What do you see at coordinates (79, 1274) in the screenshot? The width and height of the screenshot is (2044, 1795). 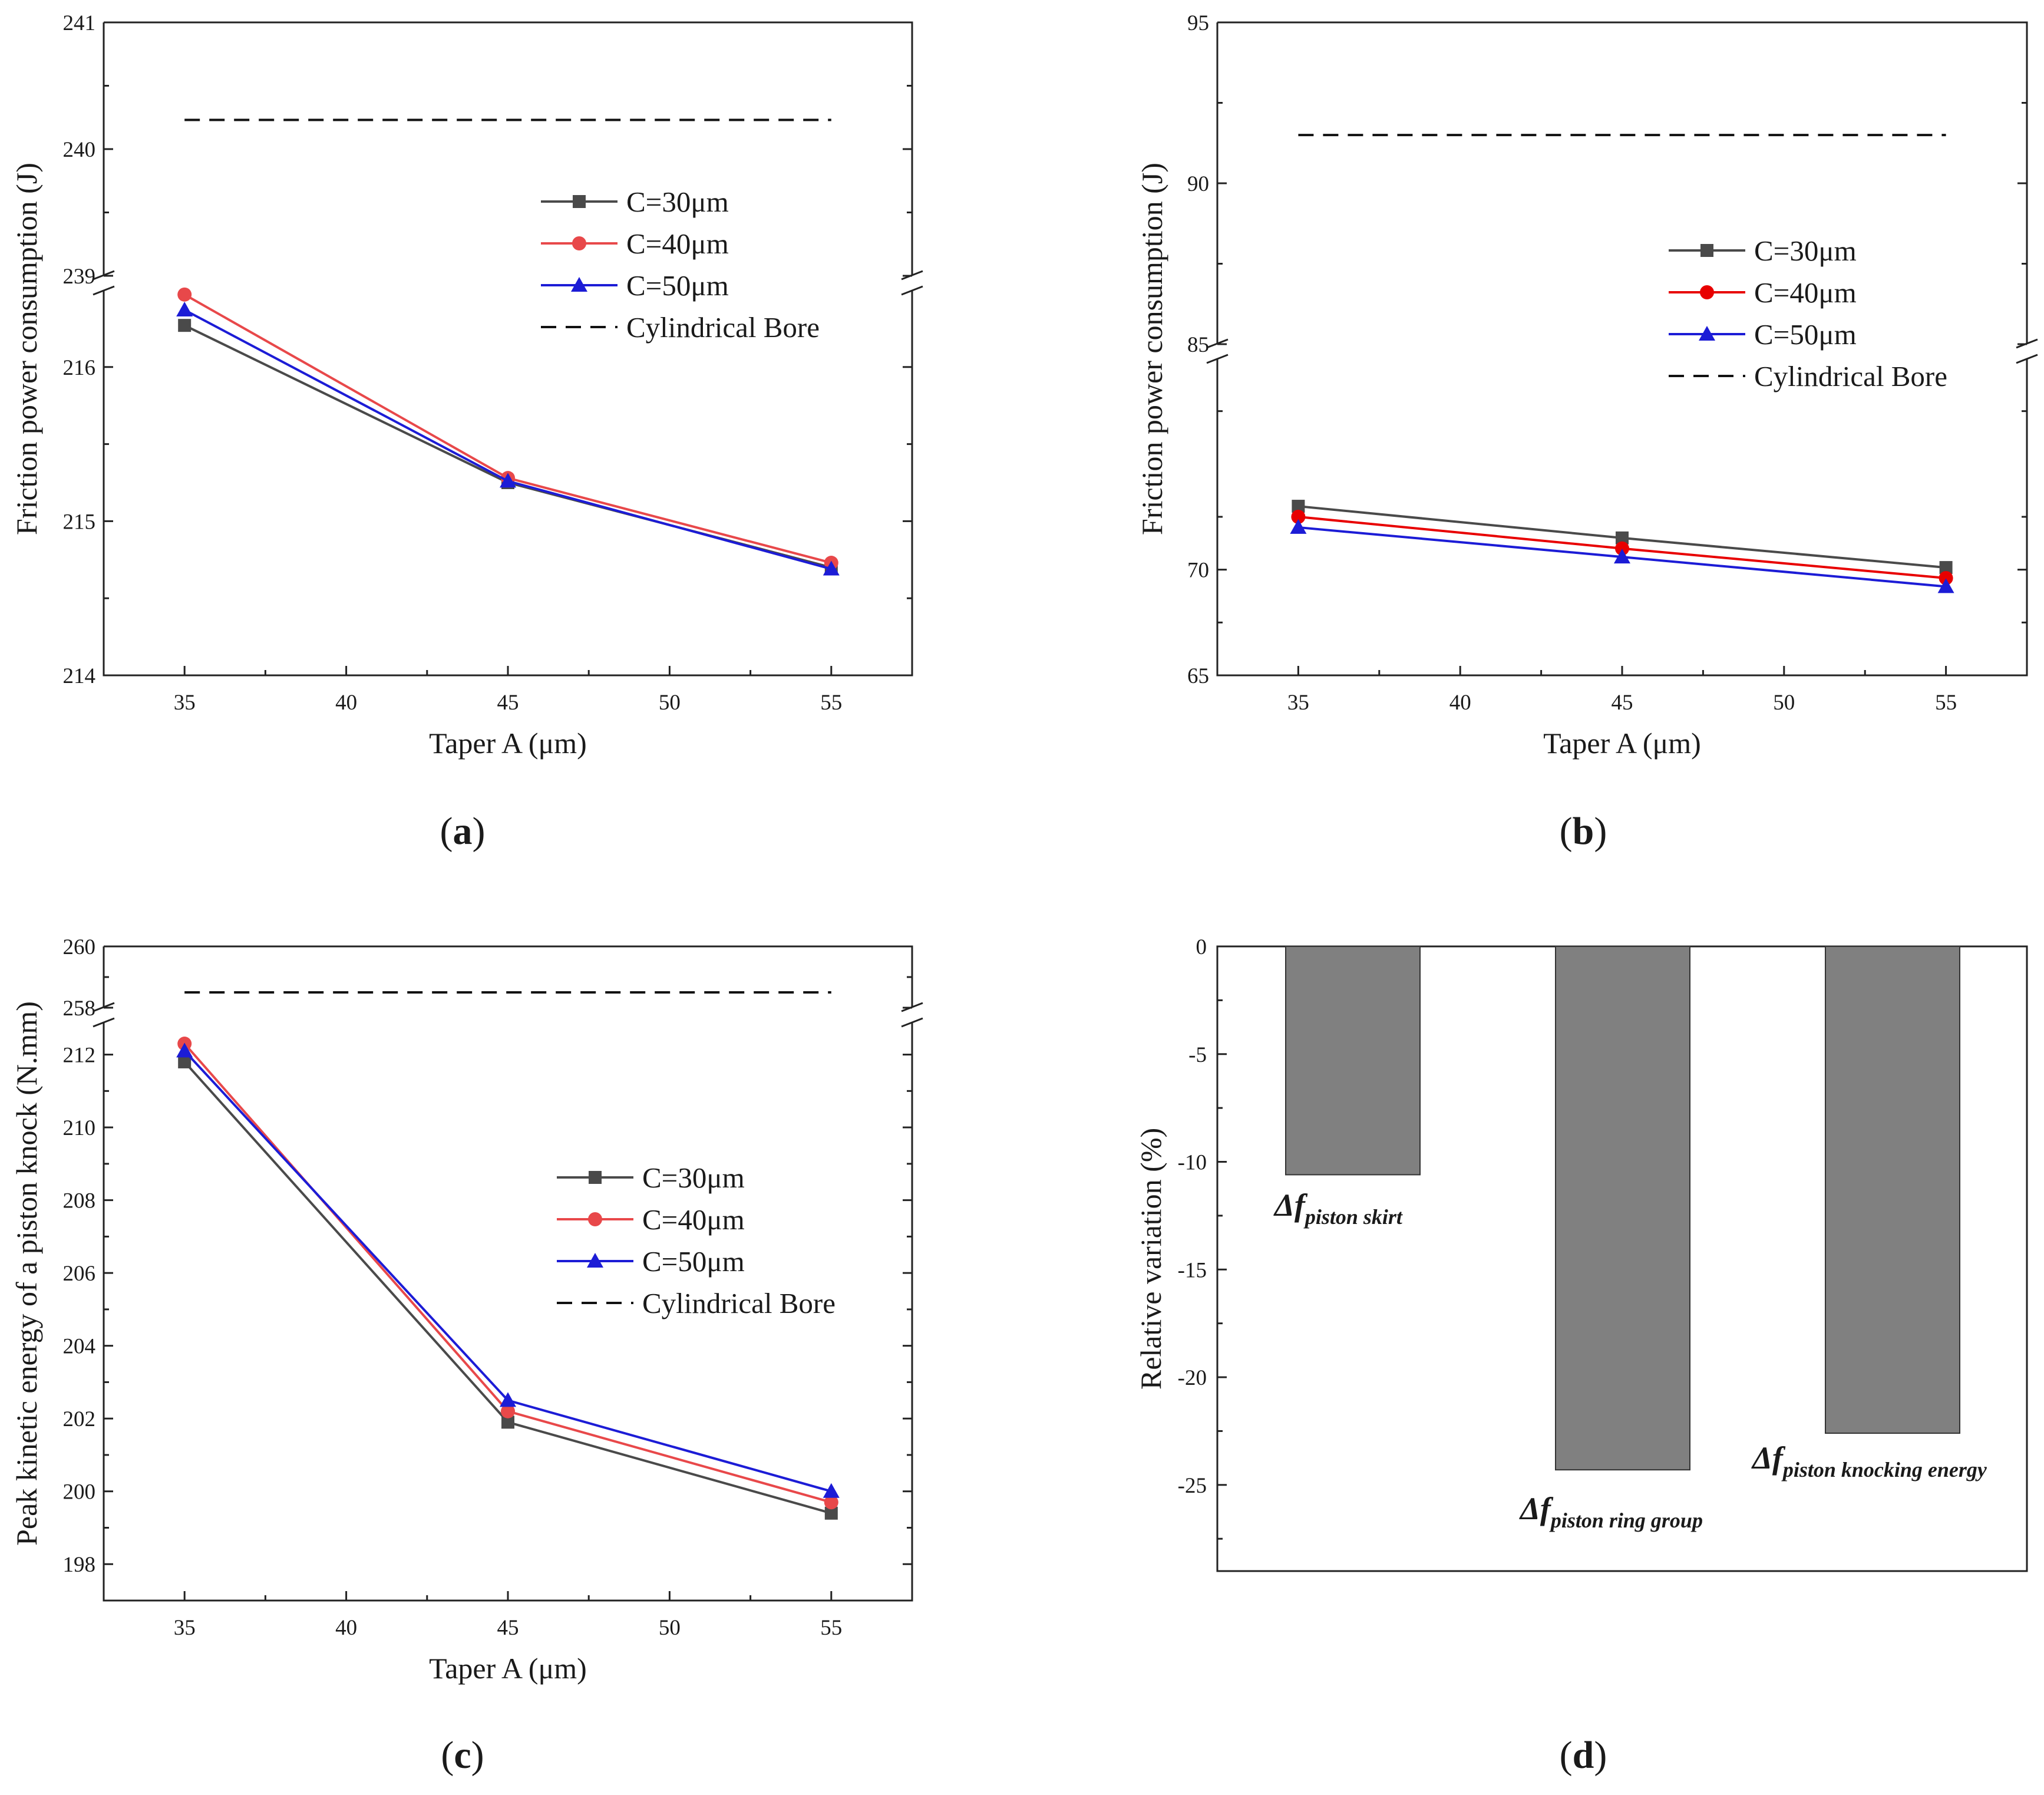 I see `y-tick-label: 206` at bounding box center [79, 1274].